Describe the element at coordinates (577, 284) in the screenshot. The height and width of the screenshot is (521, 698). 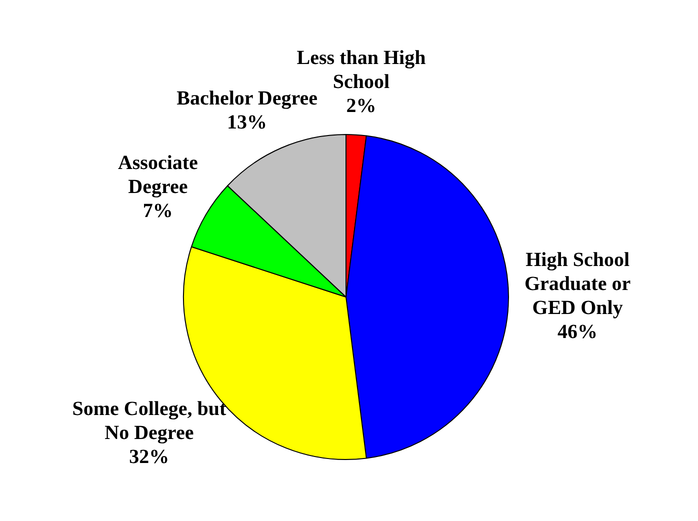
I see `slice-label: High School Graduate or GED Only` at that location.